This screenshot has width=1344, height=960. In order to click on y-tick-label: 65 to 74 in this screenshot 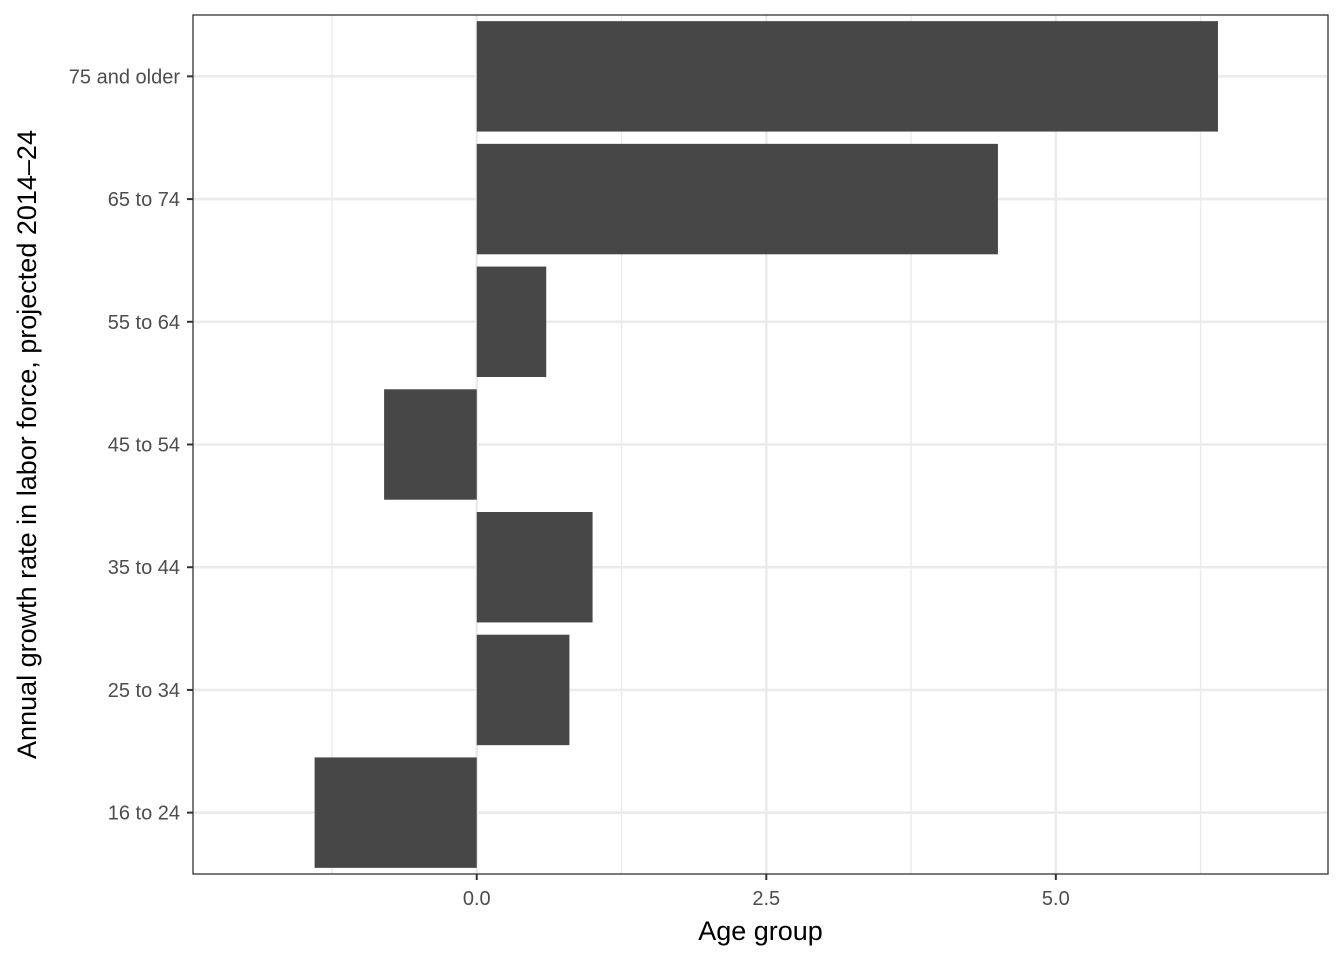, I will do `click(144, 200)`.